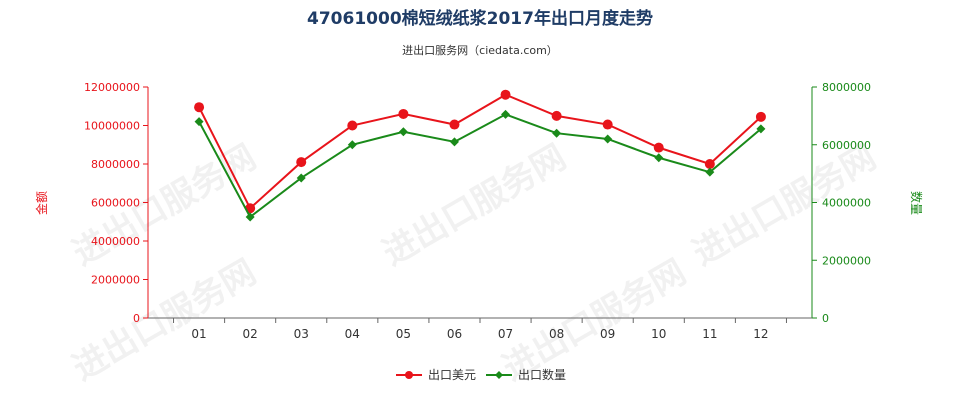 The image size is (960, 404). Describe the element at coordinates (250, 334) in the screenshot. I see `x-tick-label: 02` at that location.